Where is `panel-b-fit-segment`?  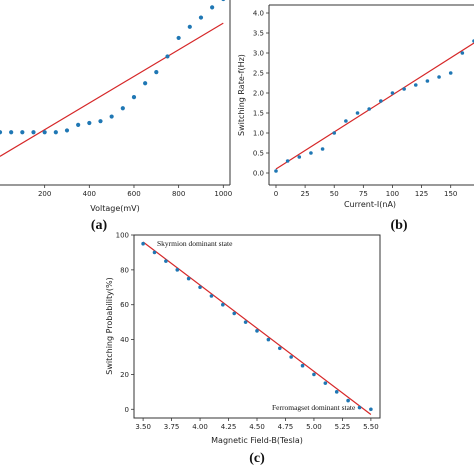
panel-b-fit-segment is located at coordinates (374, 106).